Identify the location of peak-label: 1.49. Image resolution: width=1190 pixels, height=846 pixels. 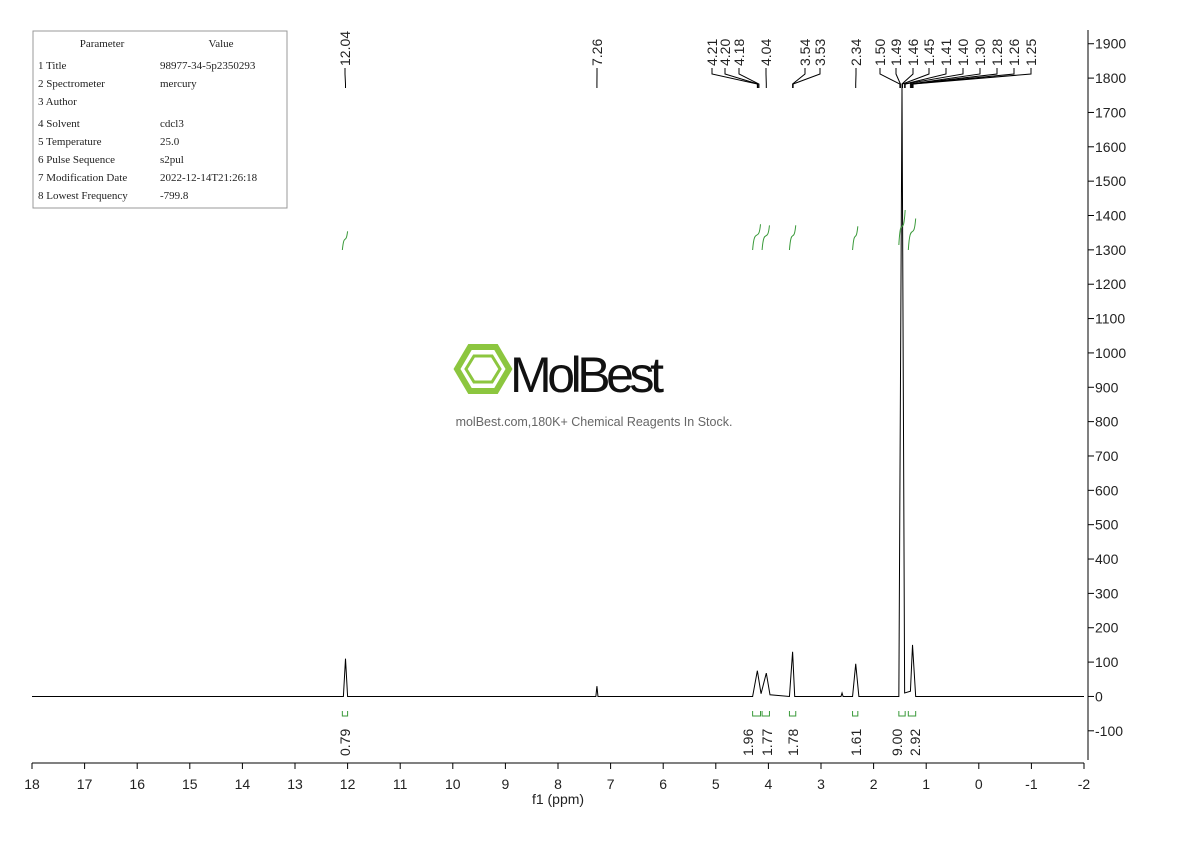
(896, 52).